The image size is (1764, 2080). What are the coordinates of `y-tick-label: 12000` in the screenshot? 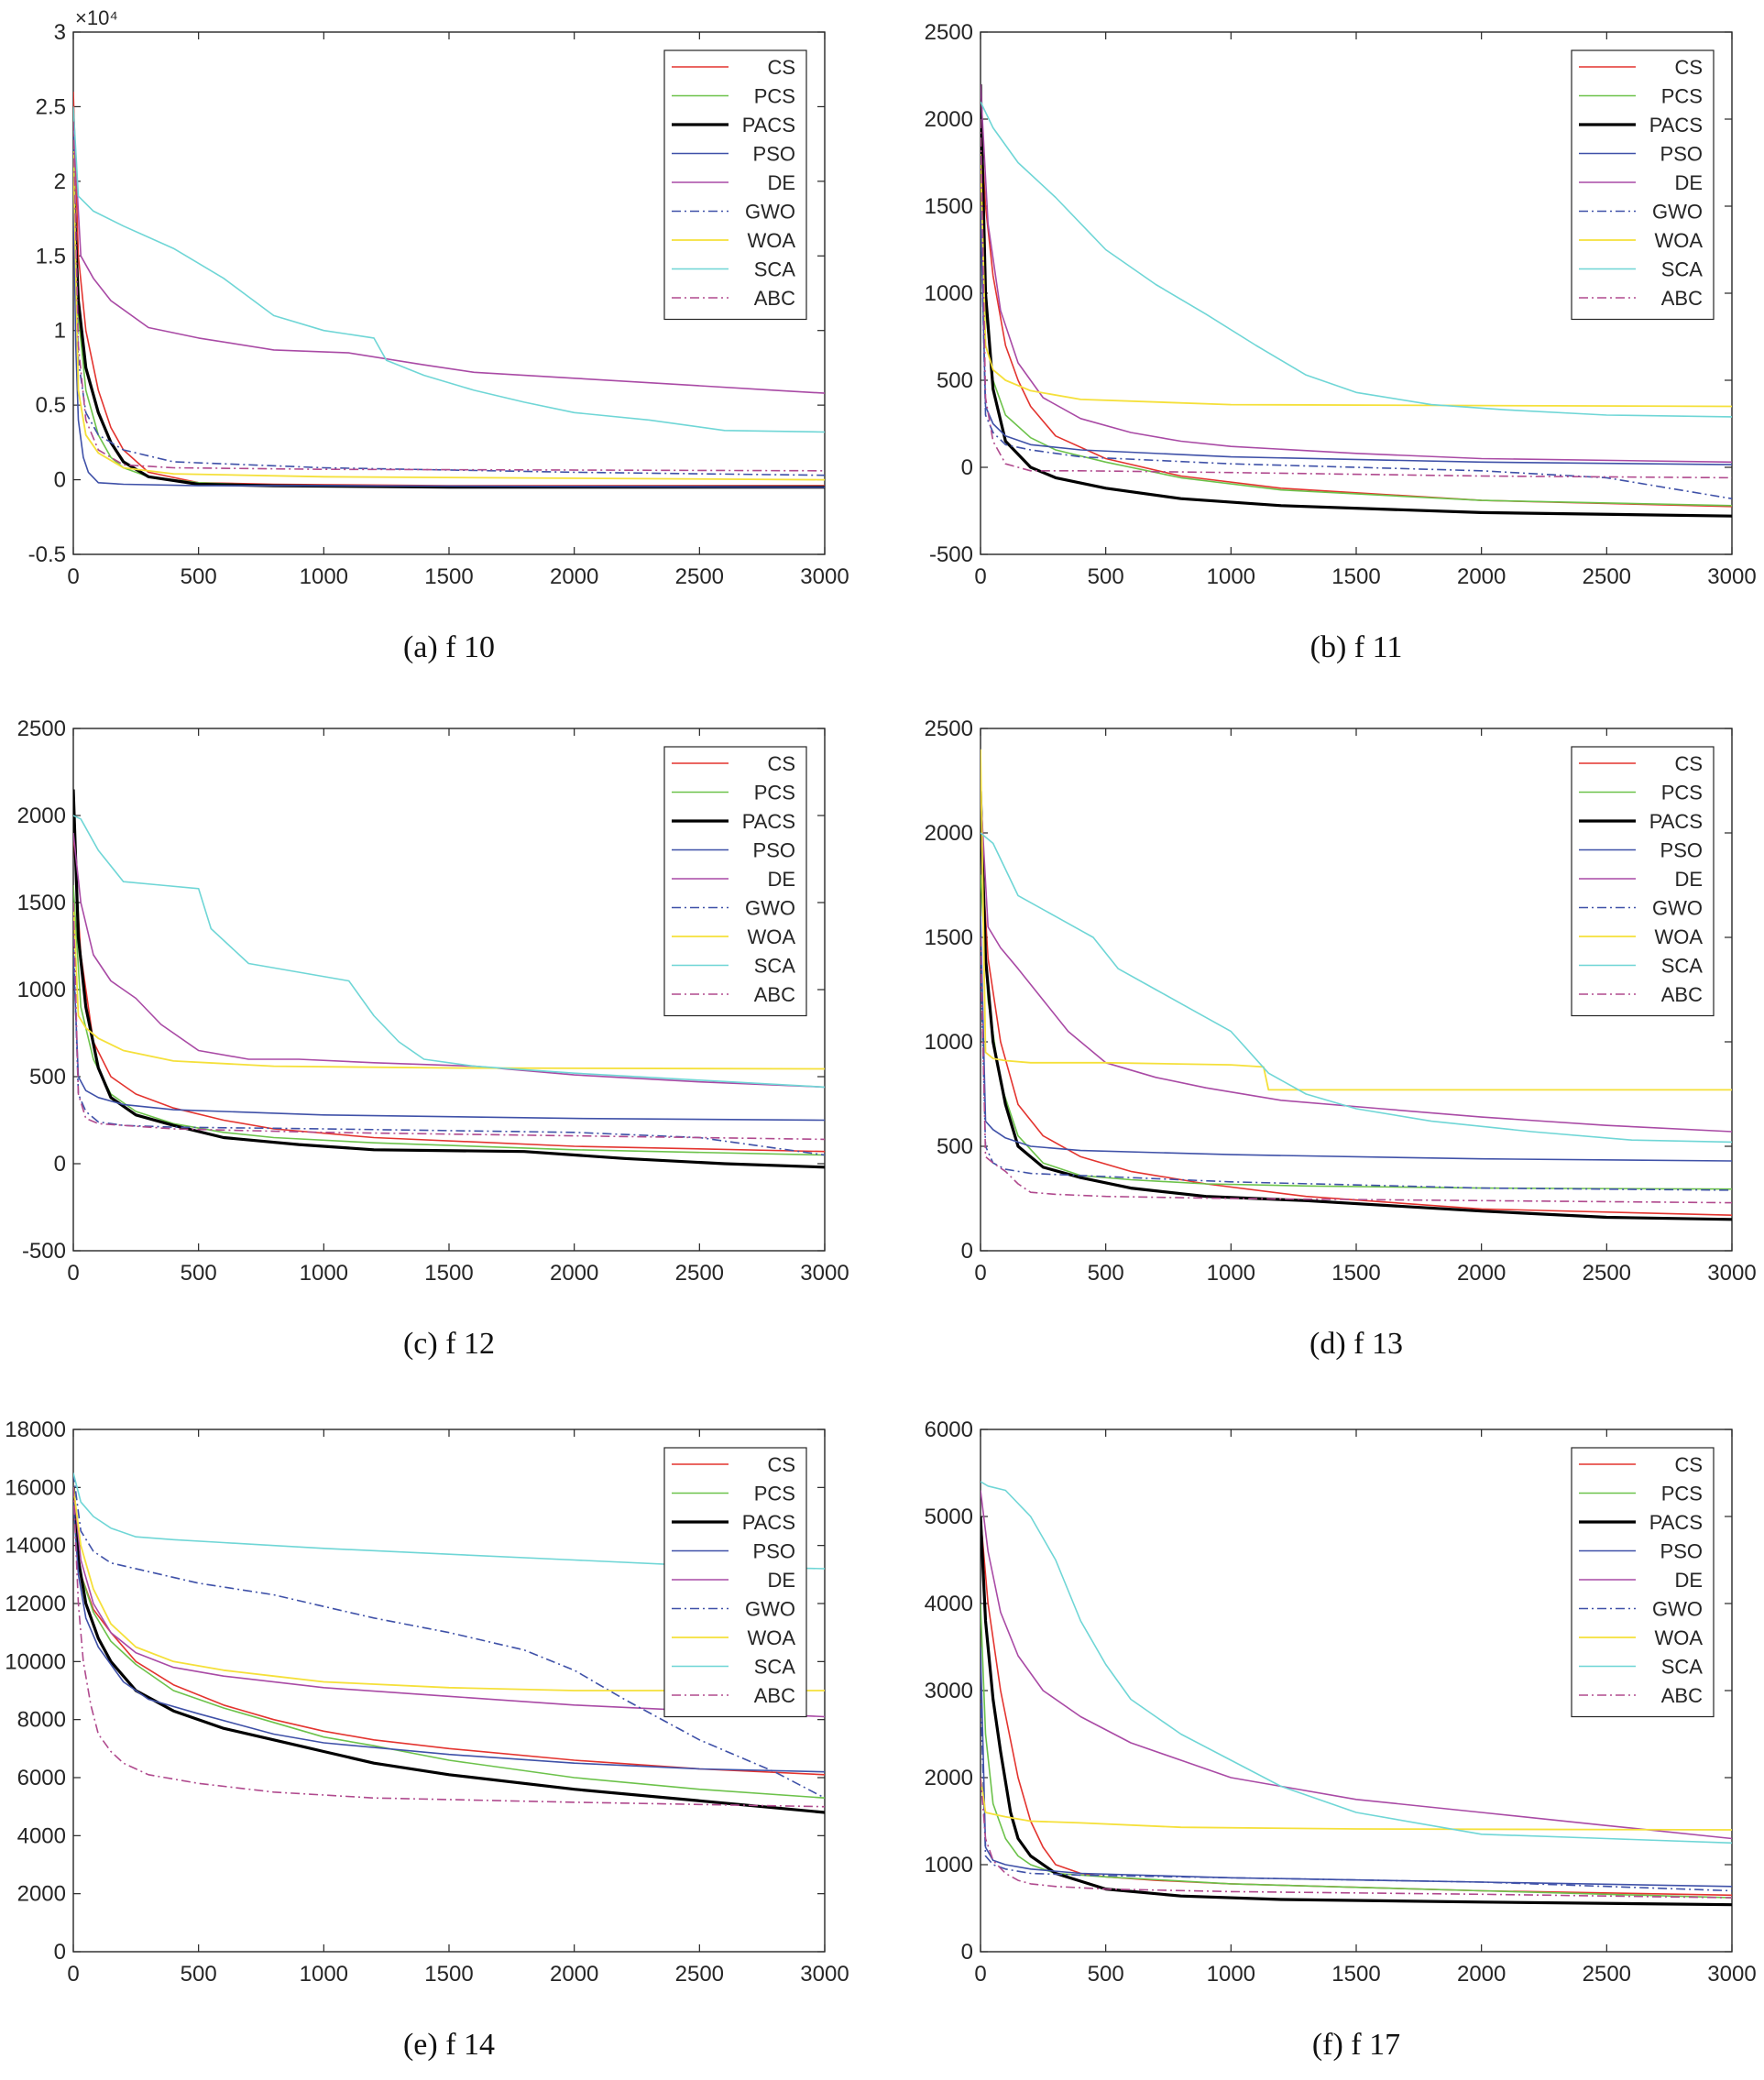 It's located at (35, 1604).